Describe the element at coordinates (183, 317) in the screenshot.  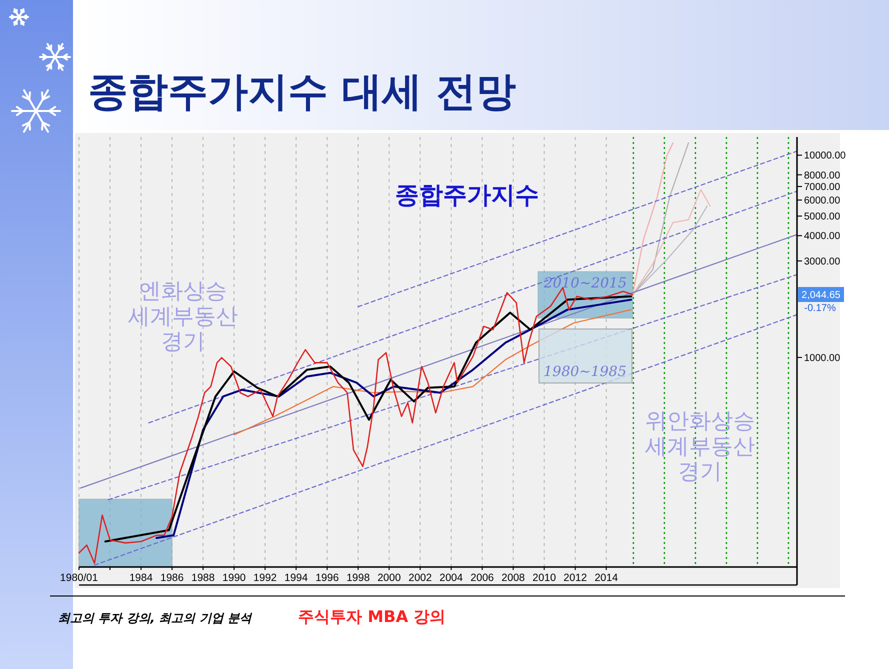
I see `annotation: 엔화상승 세계부동산 경기` at that location.